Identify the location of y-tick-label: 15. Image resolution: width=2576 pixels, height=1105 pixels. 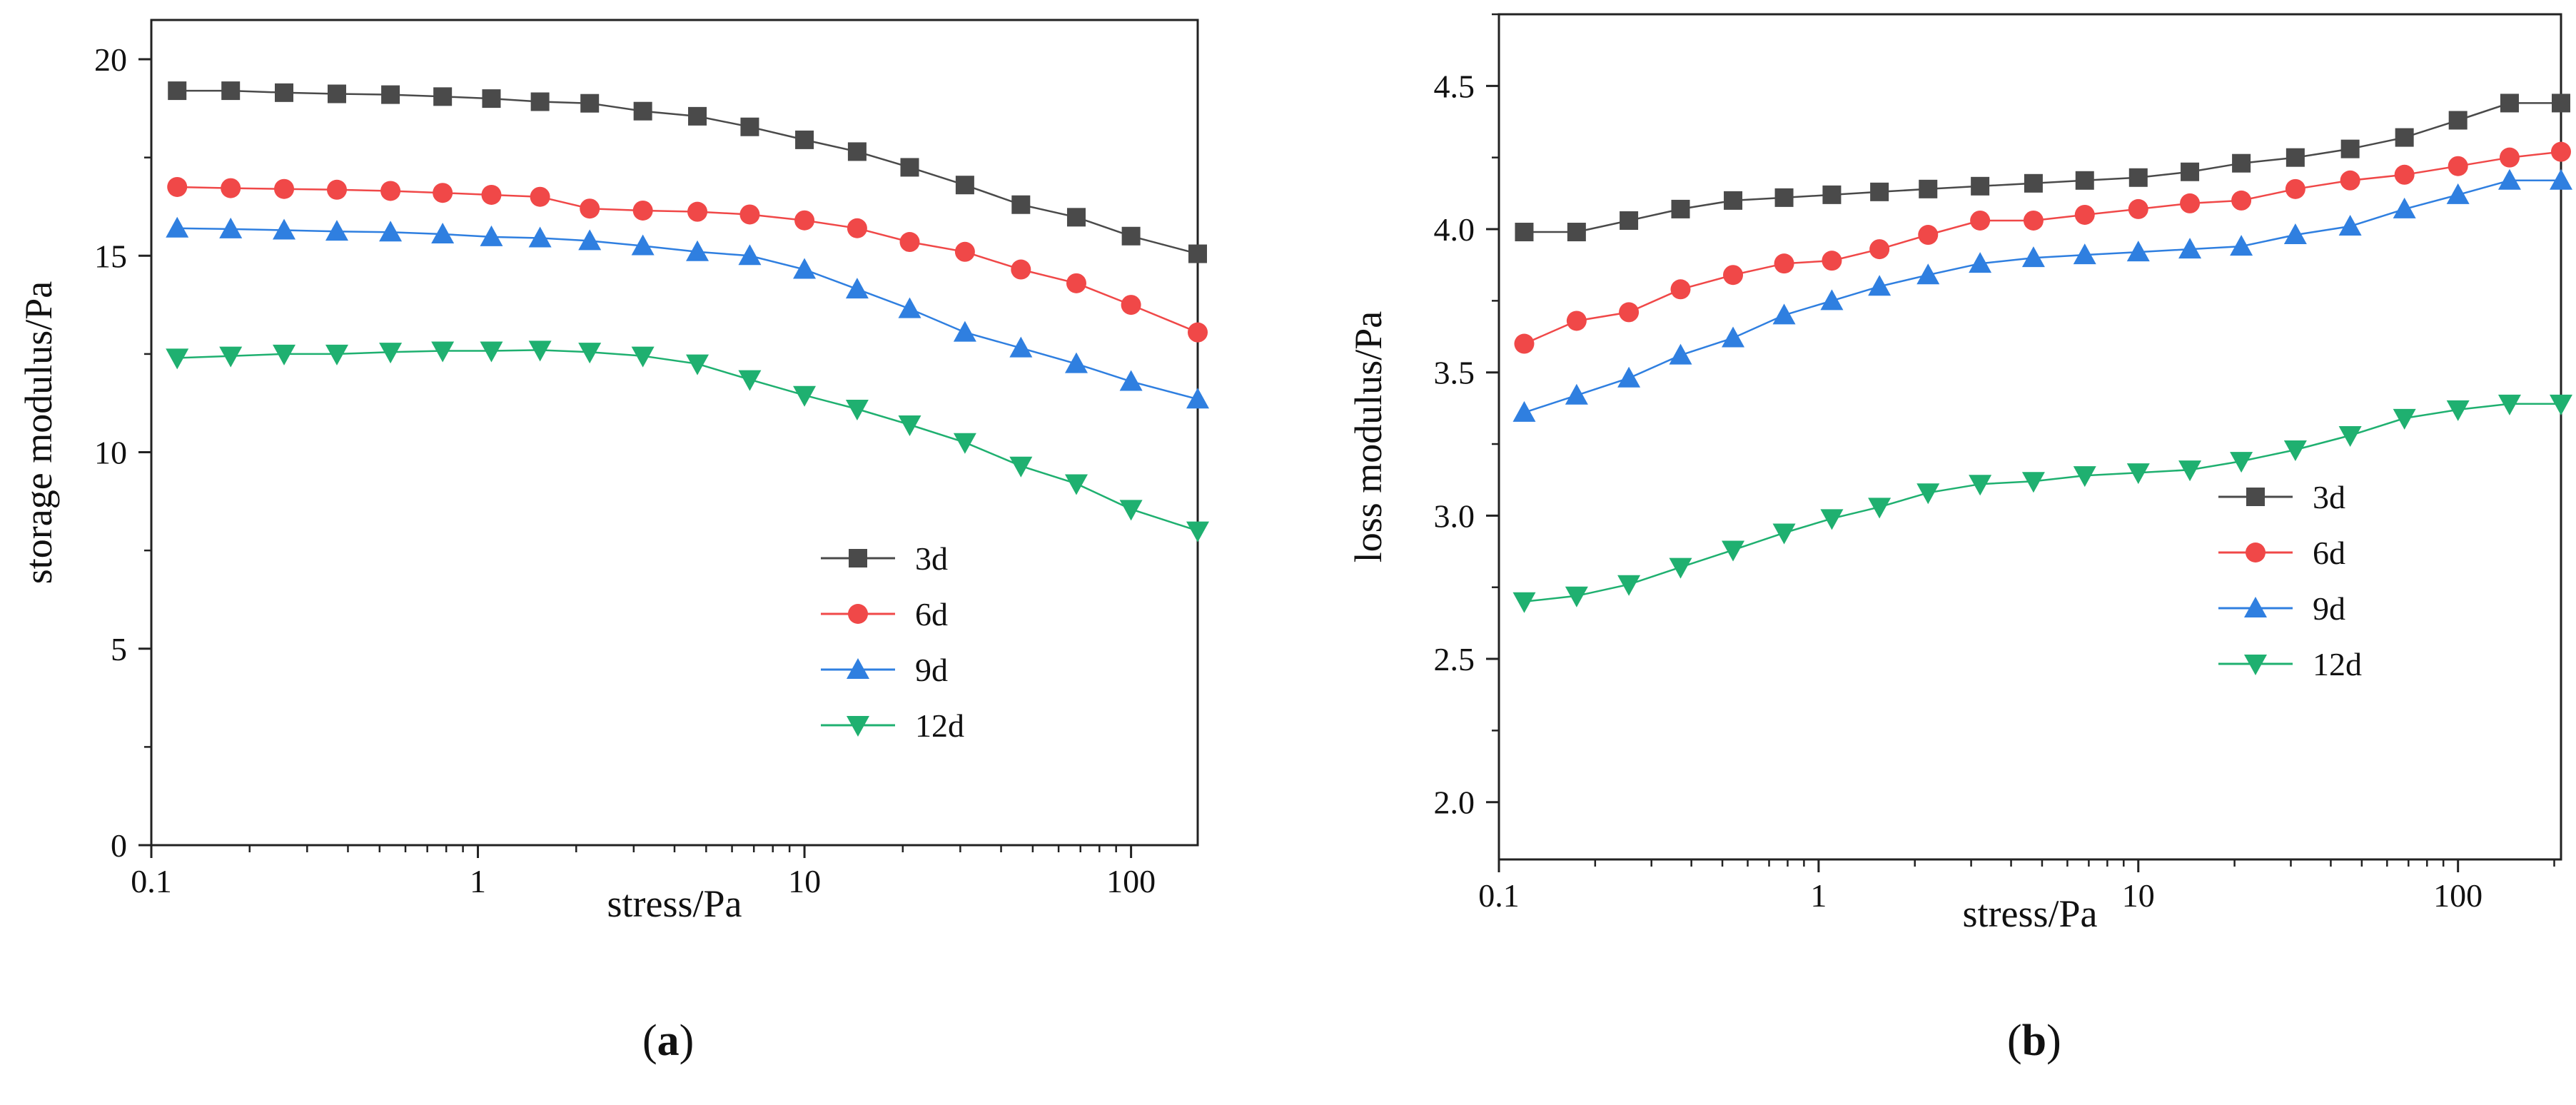
(110, 256).